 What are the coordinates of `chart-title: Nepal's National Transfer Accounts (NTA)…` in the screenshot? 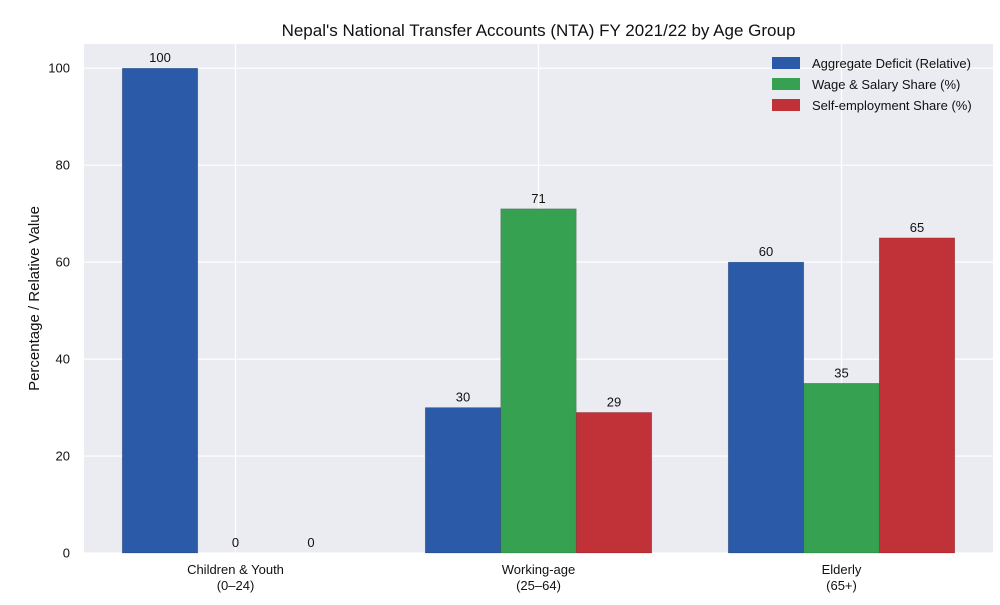 It's located at (539, 30).